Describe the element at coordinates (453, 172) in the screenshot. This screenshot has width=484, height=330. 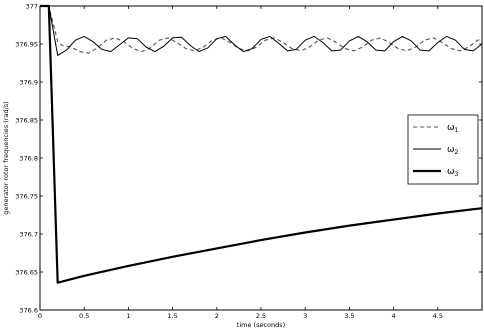
I see `legend-label-3: ω3` at that location.